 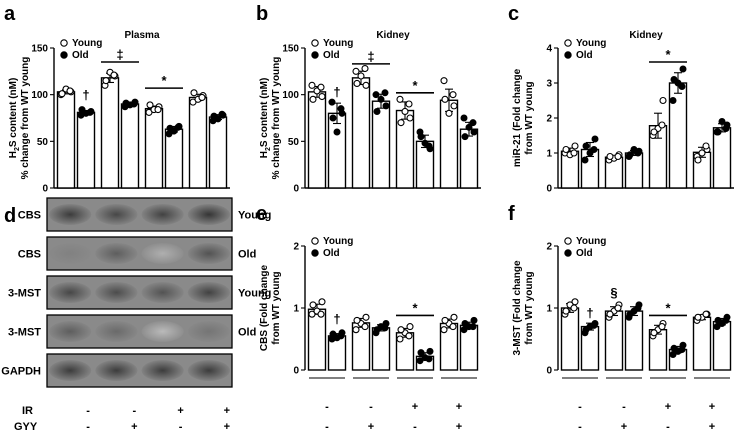 I want to click on blot-row-3: 3-MST Young, so click(x=139, y=292).